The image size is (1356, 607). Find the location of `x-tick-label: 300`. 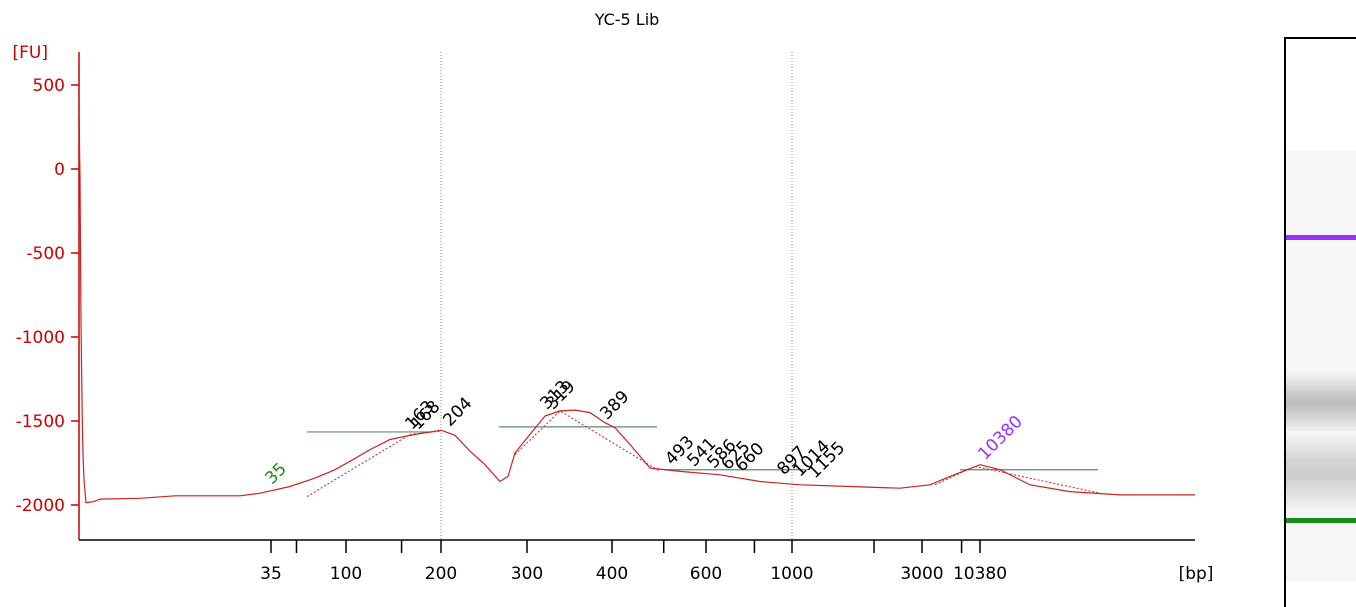

x-tick-label: 300 is located at coordinates (527, 574).